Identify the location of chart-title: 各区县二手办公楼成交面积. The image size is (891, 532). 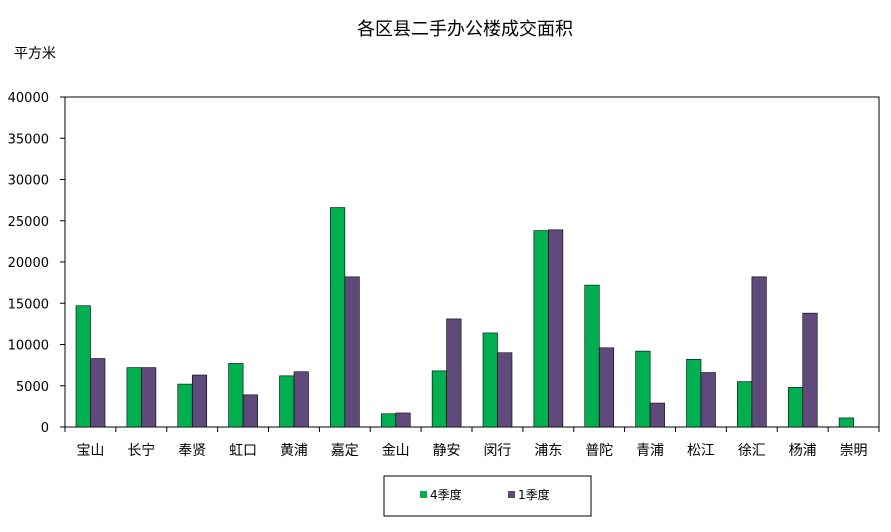
(465, 29).